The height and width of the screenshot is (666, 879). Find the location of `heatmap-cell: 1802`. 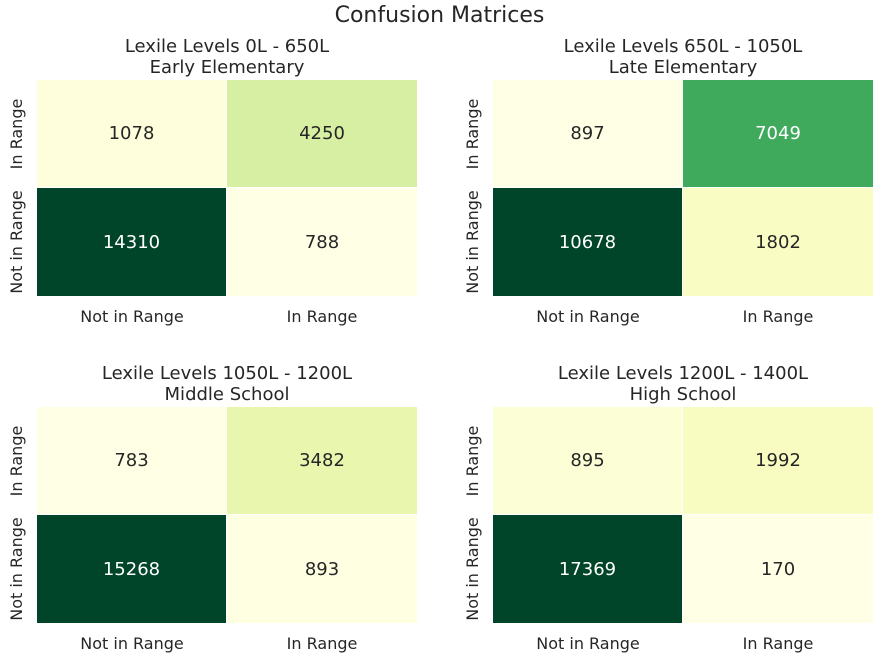

heatmap-cell: 1802 is located at coordinates (778, 242).